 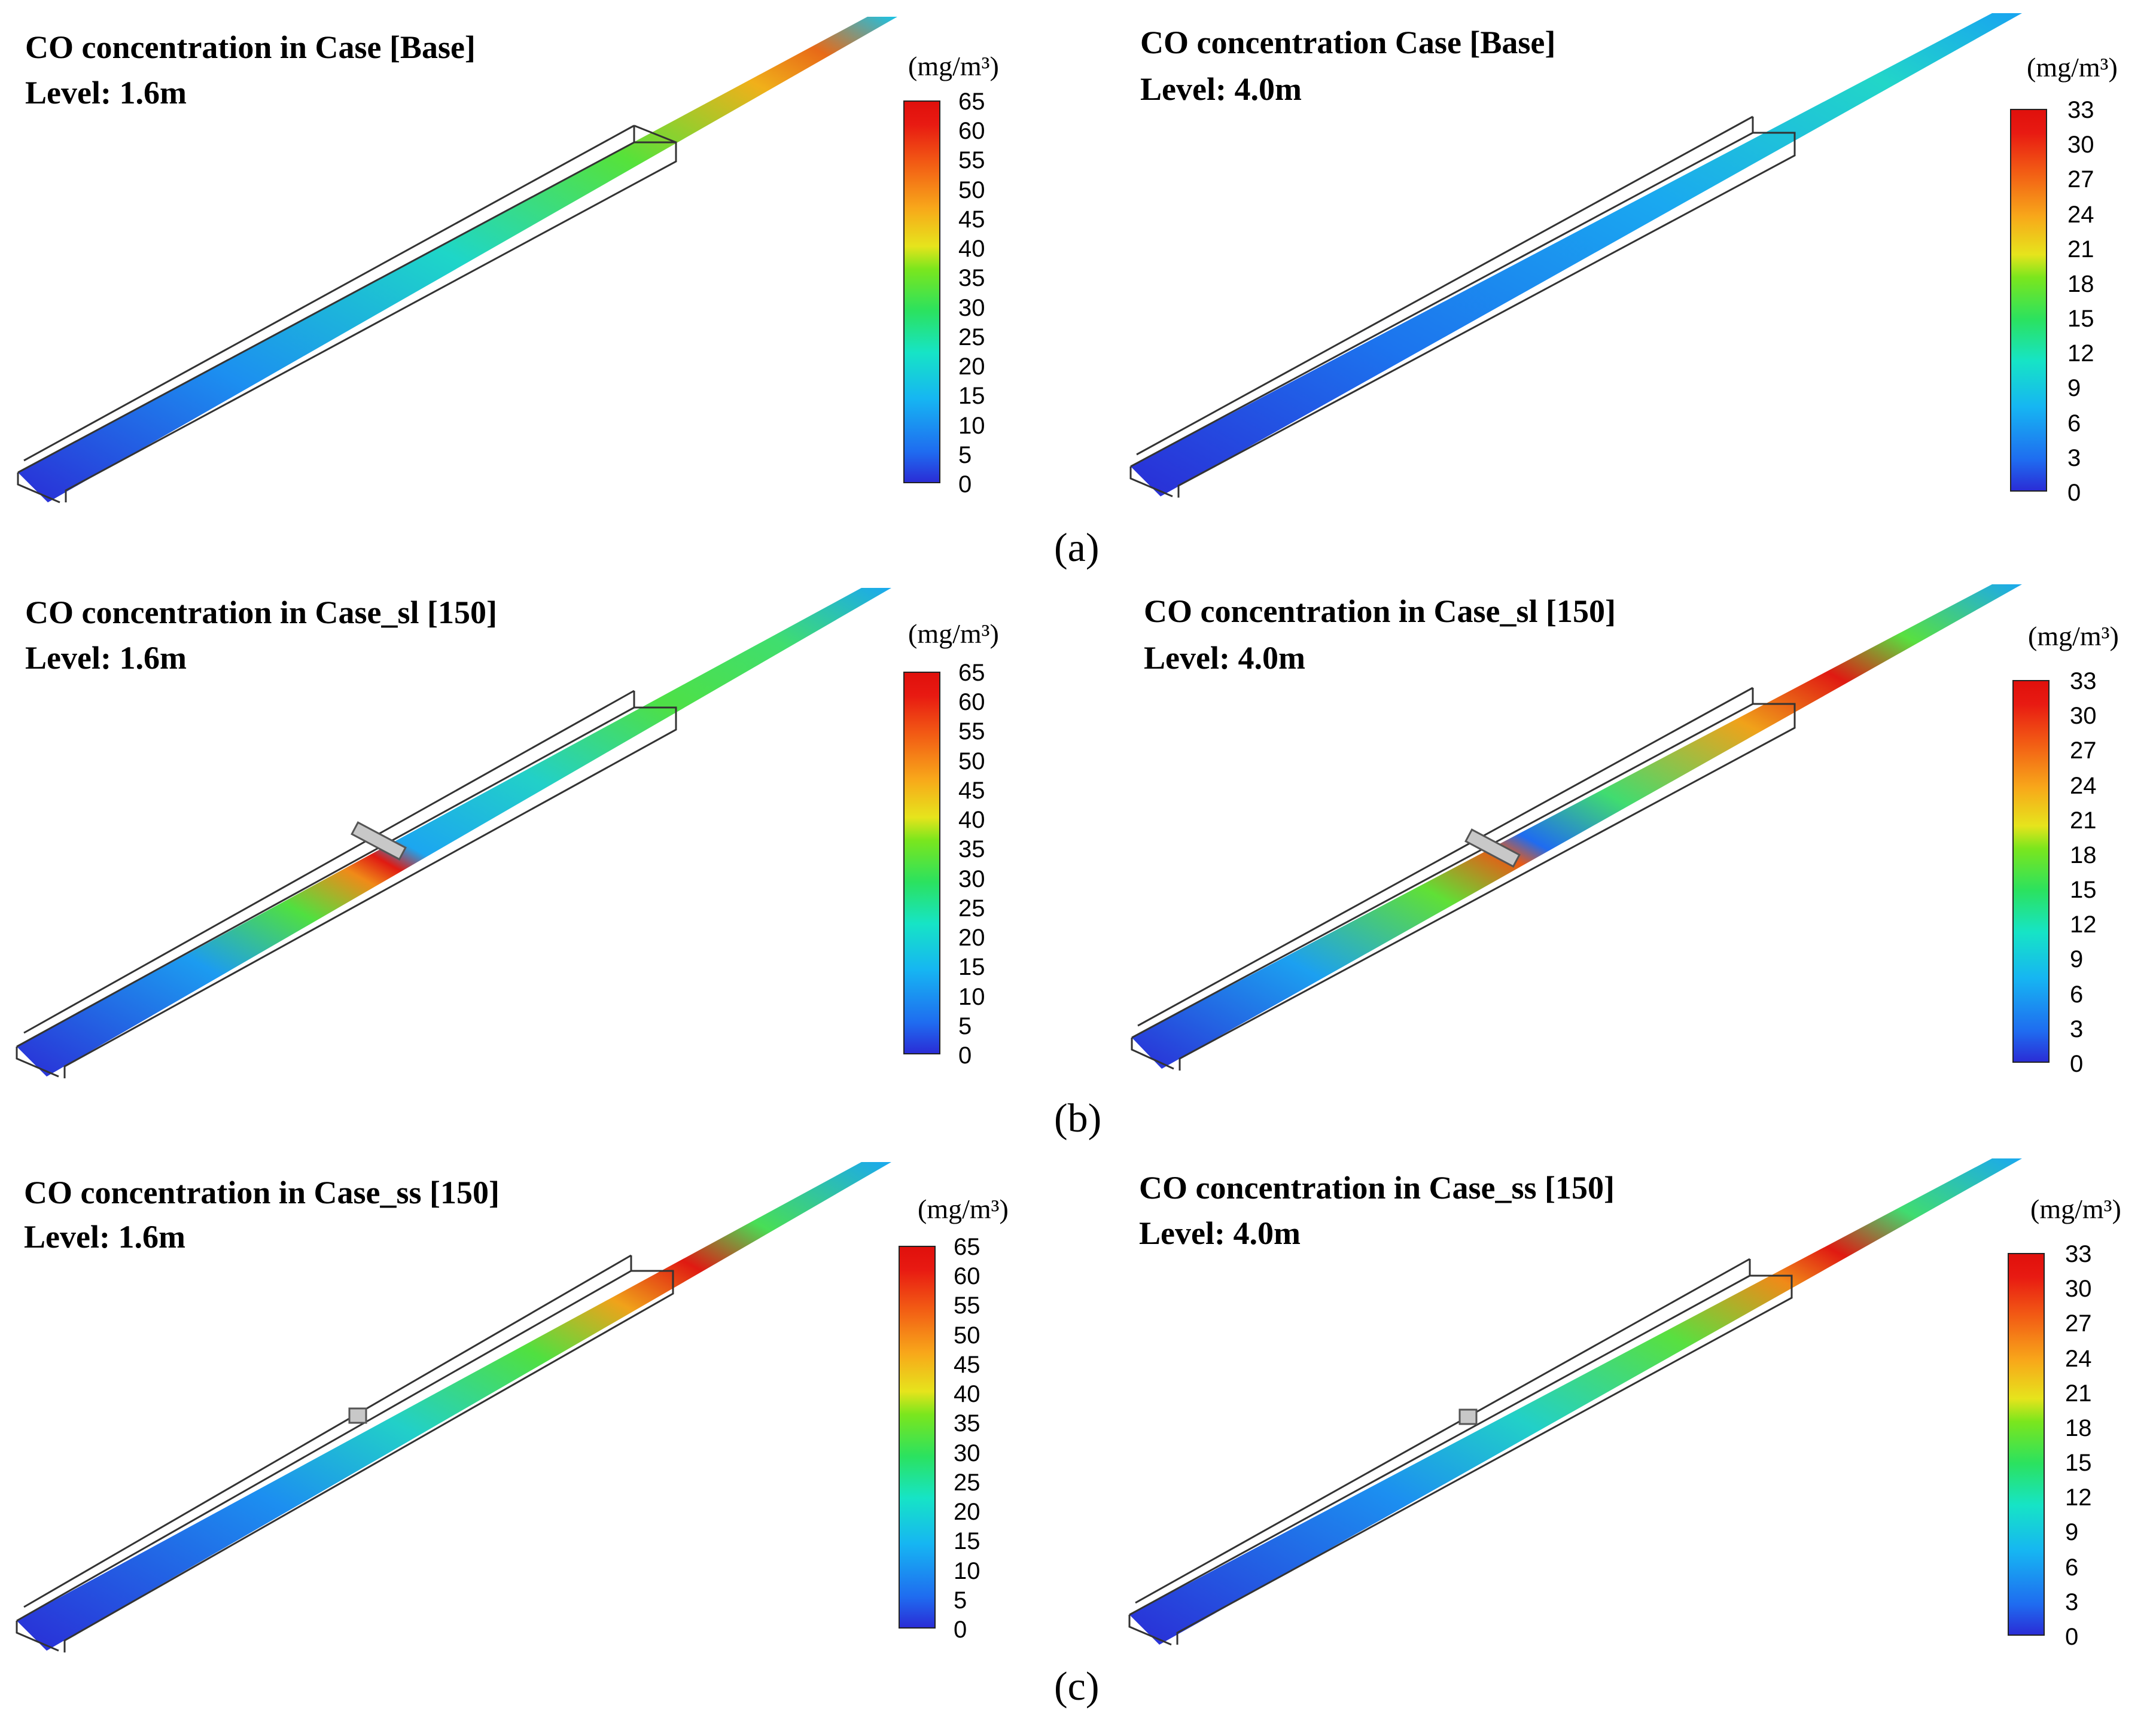 I want to click on tunnel-contour-a-right, so click(x=1576, y=255).